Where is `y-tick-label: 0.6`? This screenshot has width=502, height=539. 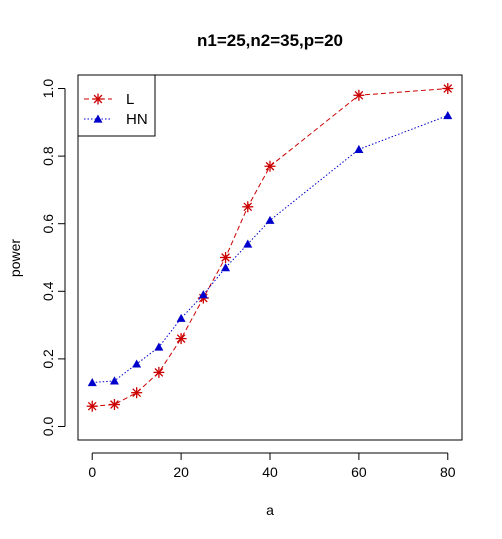
y-tick-label: 0.6 is located at coordinates (48, 224).